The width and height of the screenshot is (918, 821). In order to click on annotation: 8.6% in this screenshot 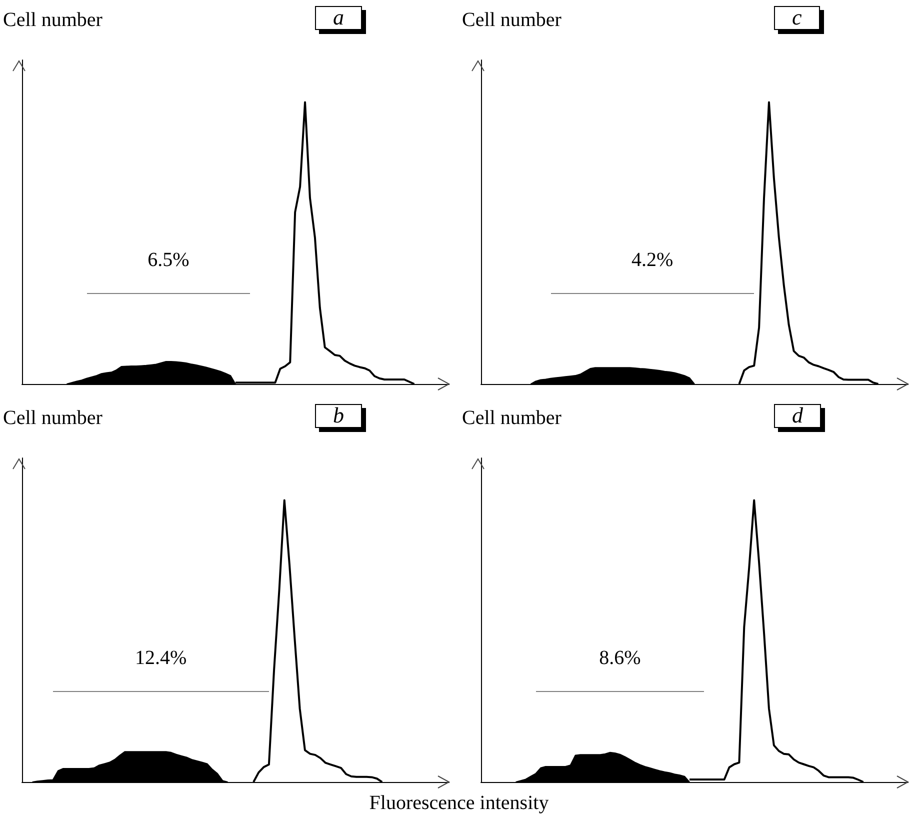, I will do `click(620, 658)`.